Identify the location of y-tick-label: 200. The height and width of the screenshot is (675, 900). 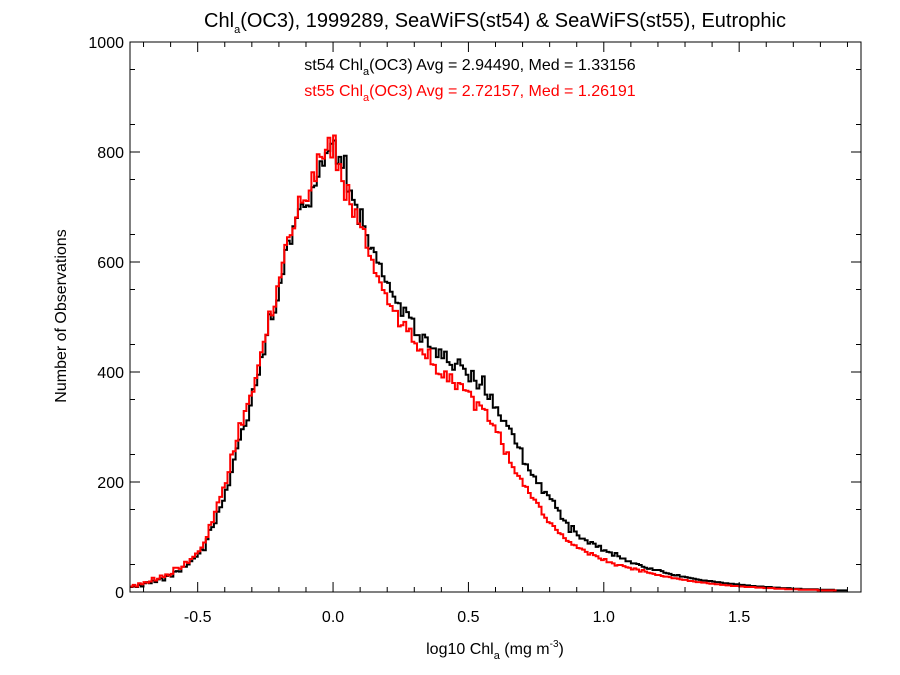
(110, 483).